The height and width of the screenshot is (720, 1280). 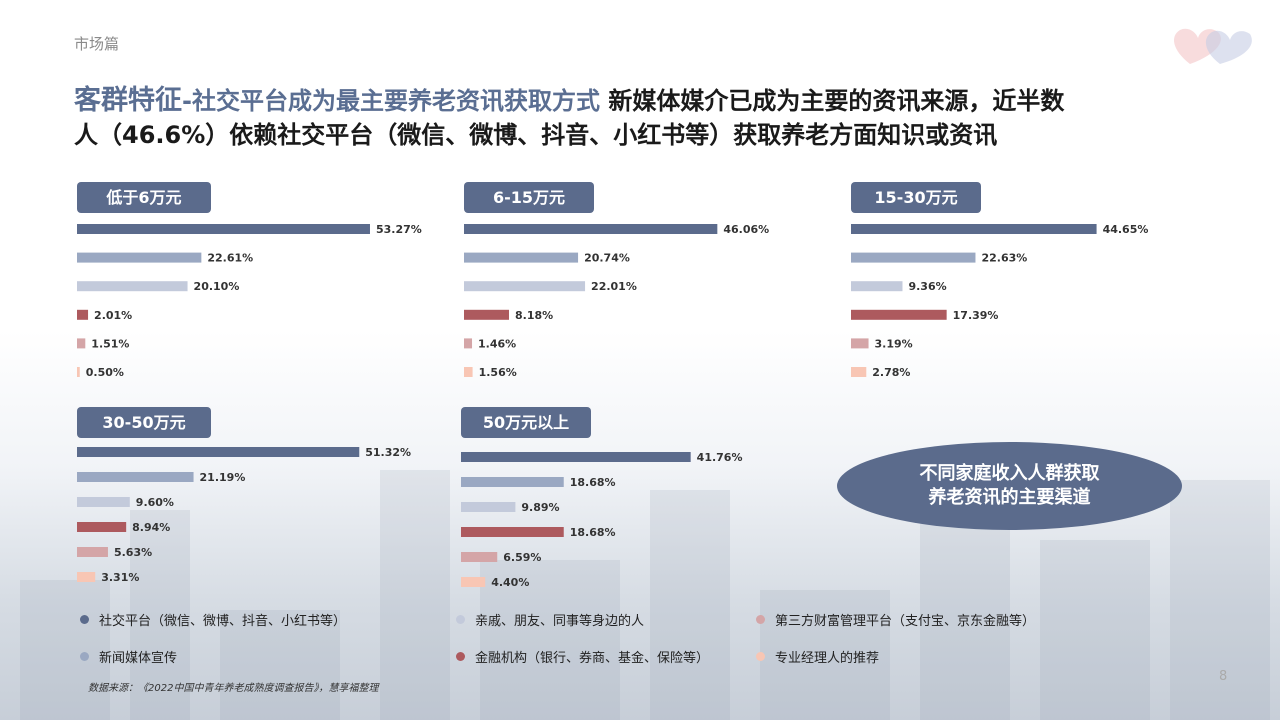 What do you see at coordinates (230, 258) in the screenshot?
I see `bar-value-label: 22.61%` at bounding box center [230, 258].